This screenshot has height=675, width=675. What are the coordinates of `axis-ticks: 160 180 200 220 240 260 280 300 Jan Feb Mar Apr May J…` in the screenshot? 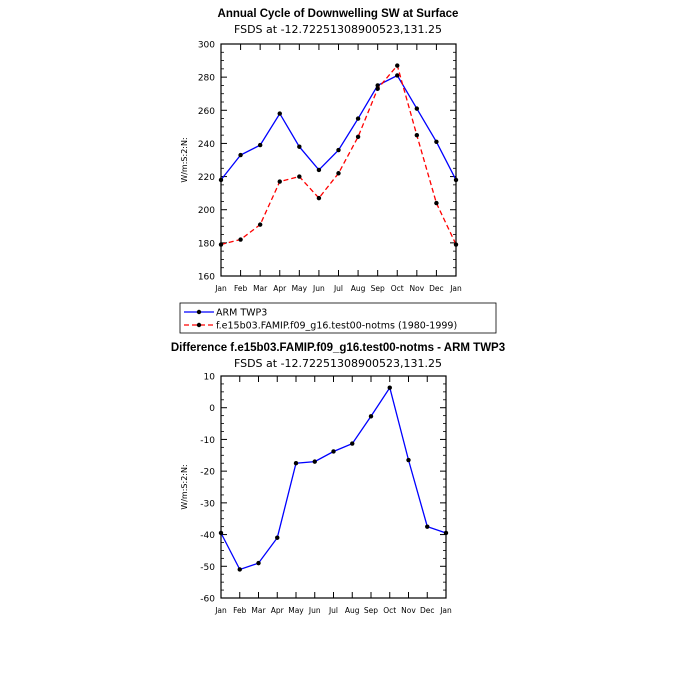 It's located at (330, 167).